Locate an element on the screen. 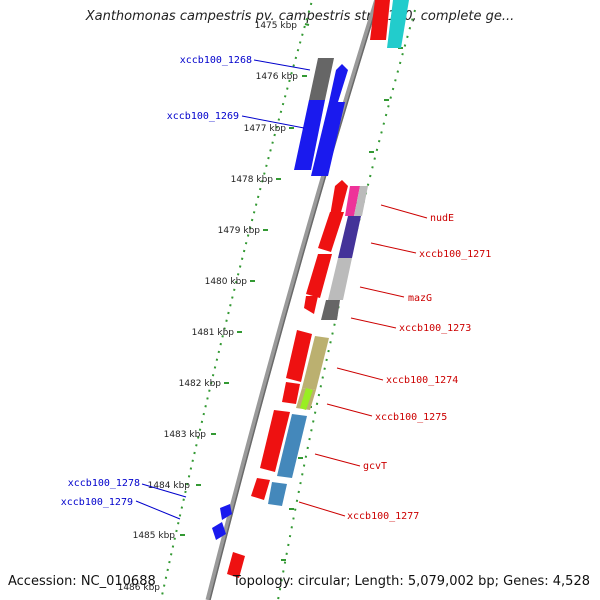  gene-label: xccb100_1277 is located at coordinates (383, 516).